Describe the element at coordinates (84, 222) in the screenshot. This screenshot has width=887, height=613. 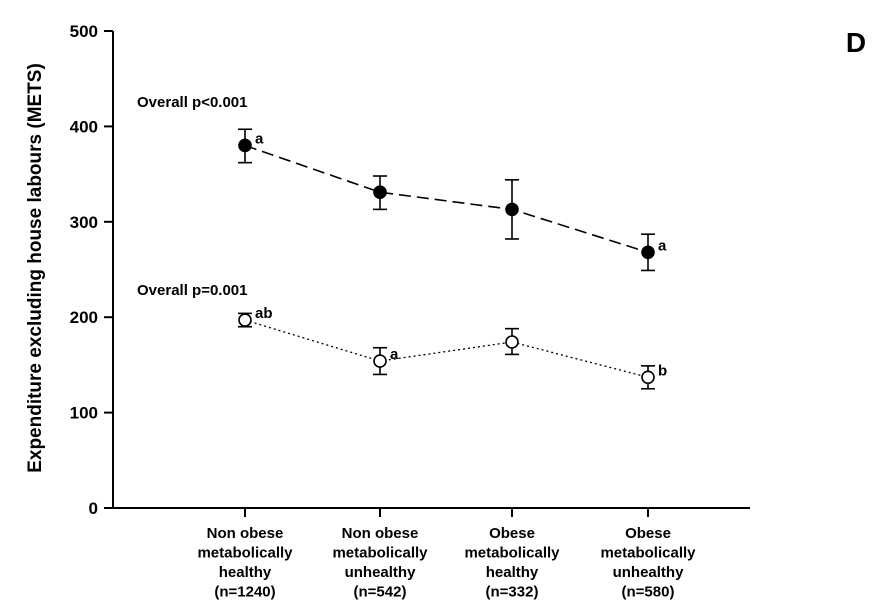
I see `y-tick-label: 300` at that location.